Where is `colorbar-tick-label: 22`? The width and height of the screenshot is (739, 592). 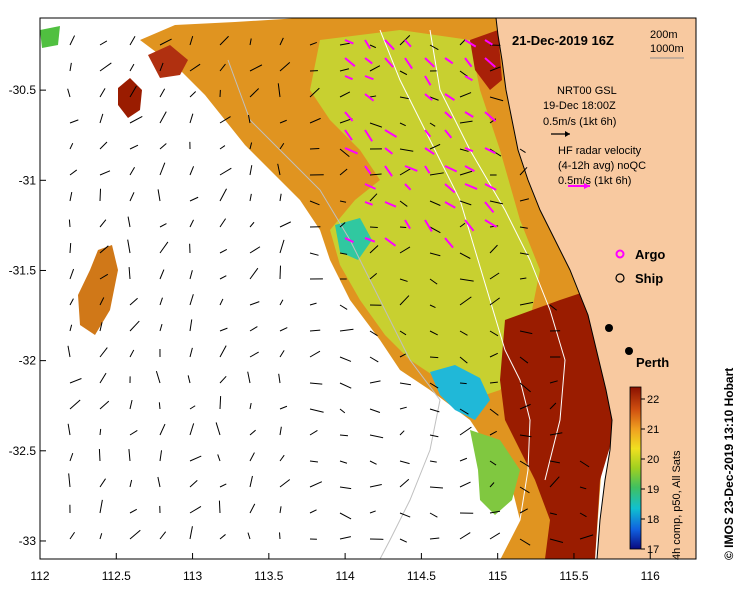 colorbar-tick-label: 22 is located at coordinates (653, 400).